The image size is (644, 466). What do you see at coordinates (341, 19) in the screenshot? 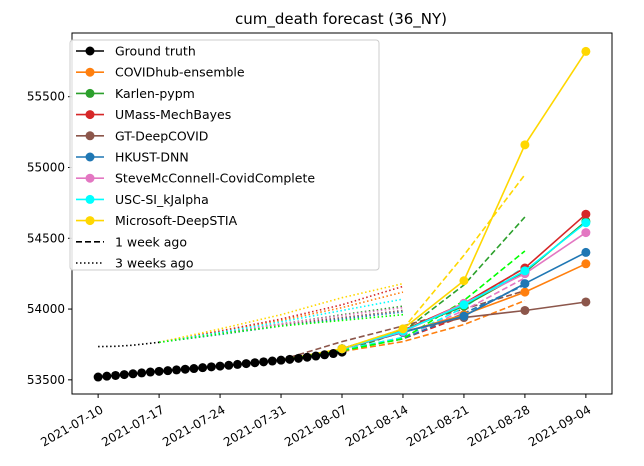
I see `chart-title: cum_death forecast (36_NY)` at bounding box center [341, 19].